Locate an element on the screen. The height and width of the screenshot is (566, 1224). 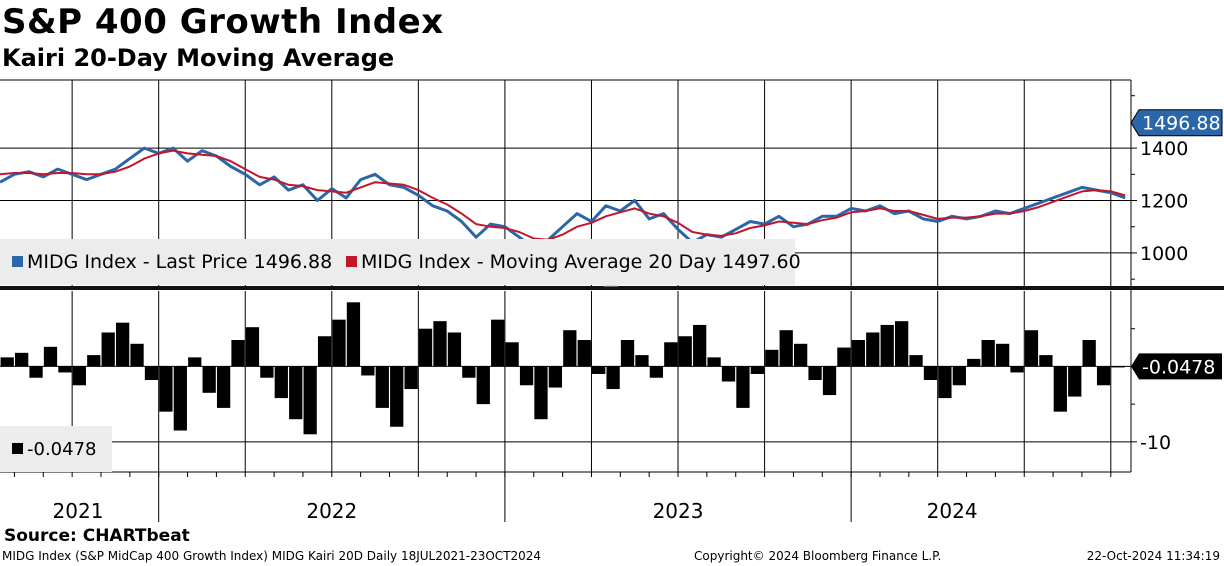
last-price-callout: 1496.88 is located at coordinates (1176, 123).